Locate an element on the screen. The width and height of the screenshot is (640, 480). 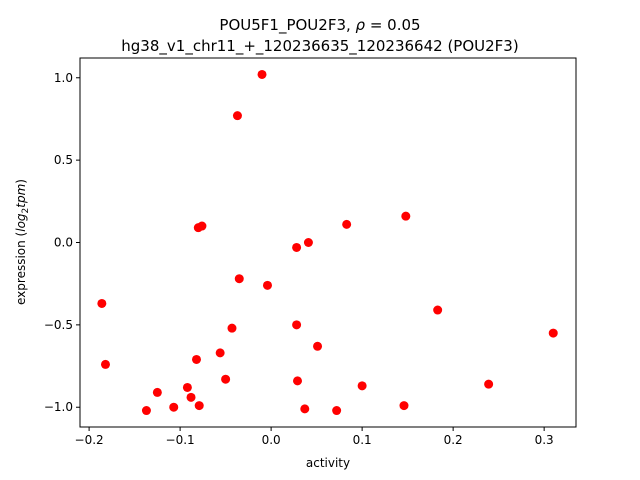
title-gene-pair: POU5F1_POU2F3, is located at coordinates (287, 25).